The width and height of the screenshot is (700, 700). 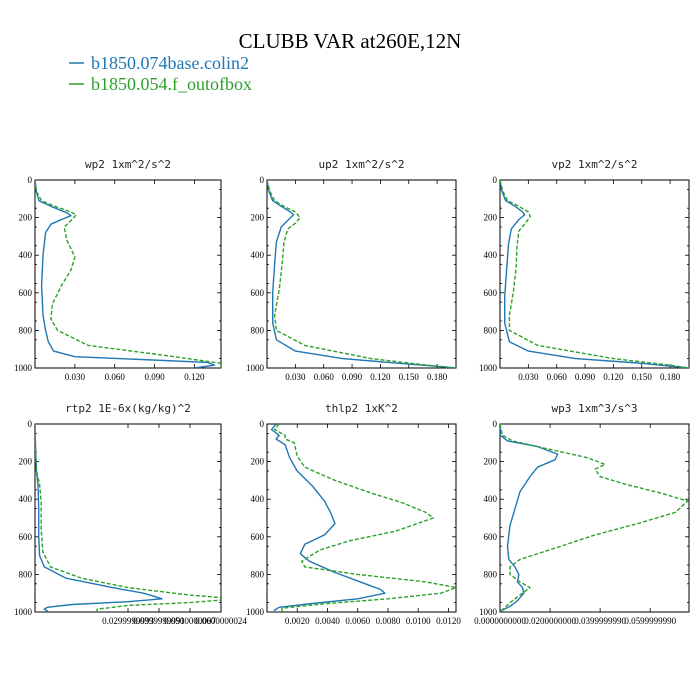 I want to click on x-tick-label: 0.0399999991, so click(x=159, y=621).